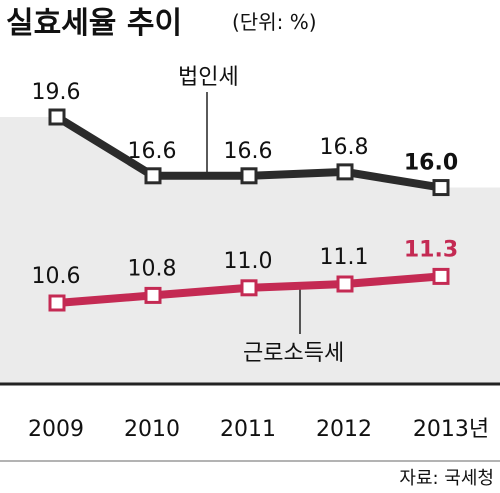 The image size is (500, 493). Describe the element at coordinates (344, 147) in the screenshot. I see `corporate-label-2012: 16.8` at that location.